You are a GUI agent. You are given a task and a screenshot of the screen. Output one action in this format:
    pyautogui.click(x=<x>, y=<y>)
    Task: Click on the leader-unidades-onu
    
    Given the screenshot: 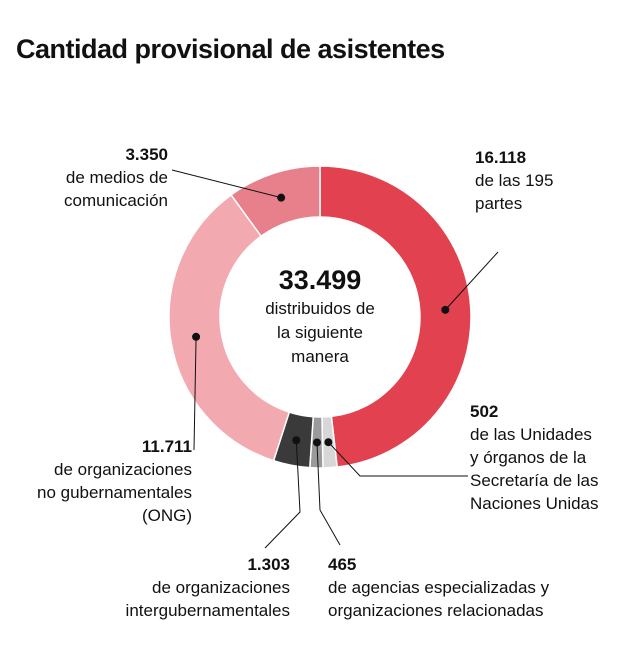 What is the action you would take?
    pyautogui.click(x=398, y=459)
    